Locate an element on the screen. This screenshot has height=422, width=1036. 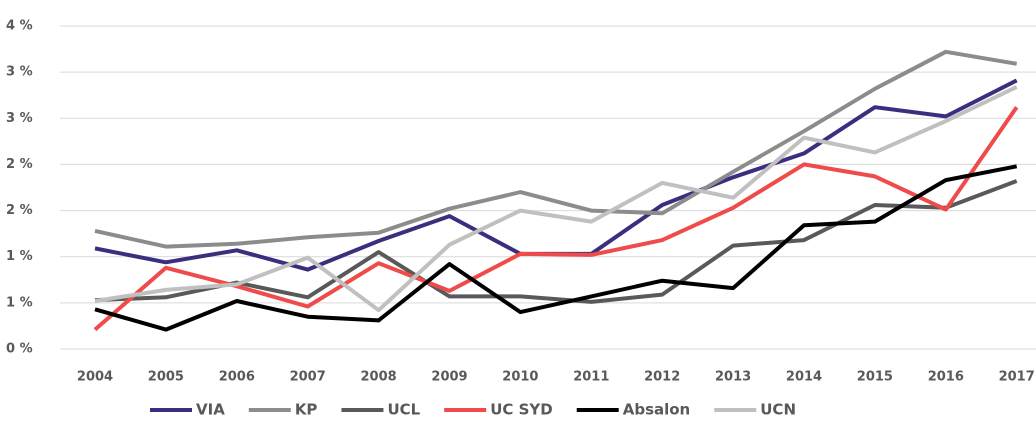
legend-label: UCN is located at coordinates (778, 410).